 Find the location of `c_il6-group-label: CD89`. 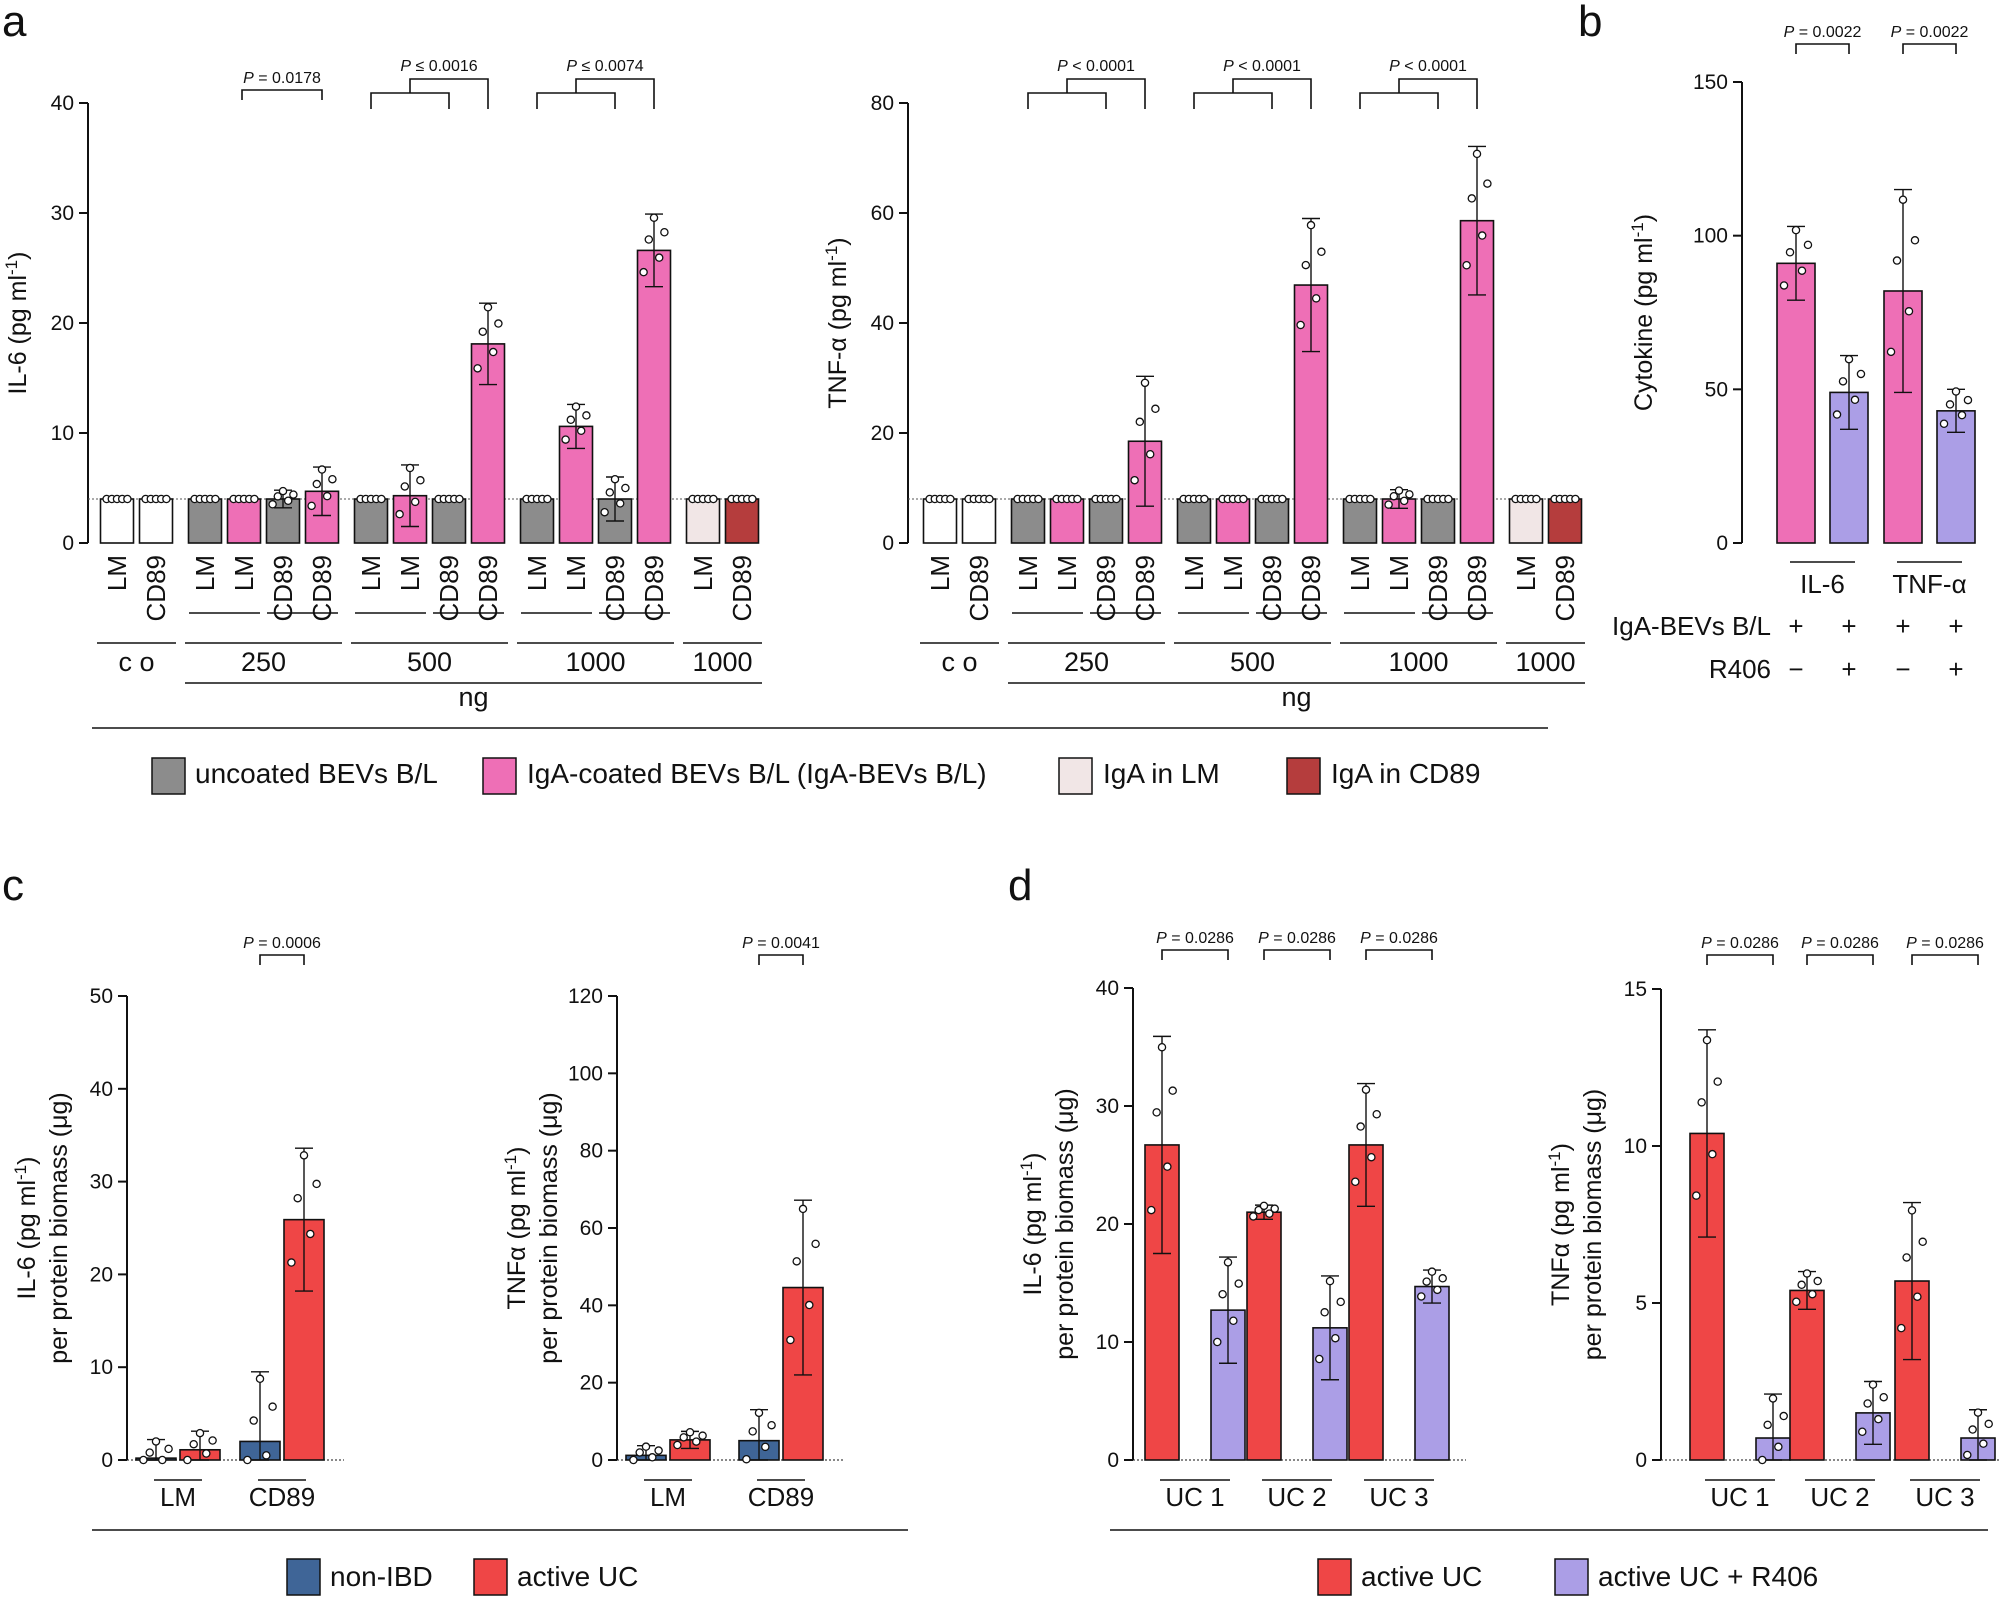

c_il6-group-label: CD89 is located at coordinates (282, 1497).